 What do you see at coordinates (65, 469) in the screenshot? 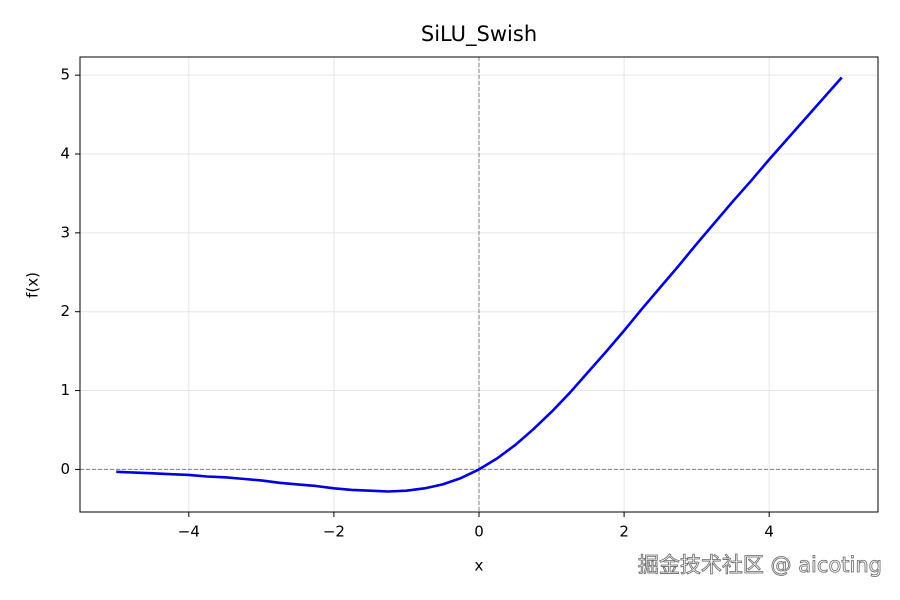
I see `y-tick-label: 0` at bounding box center [65, 469].